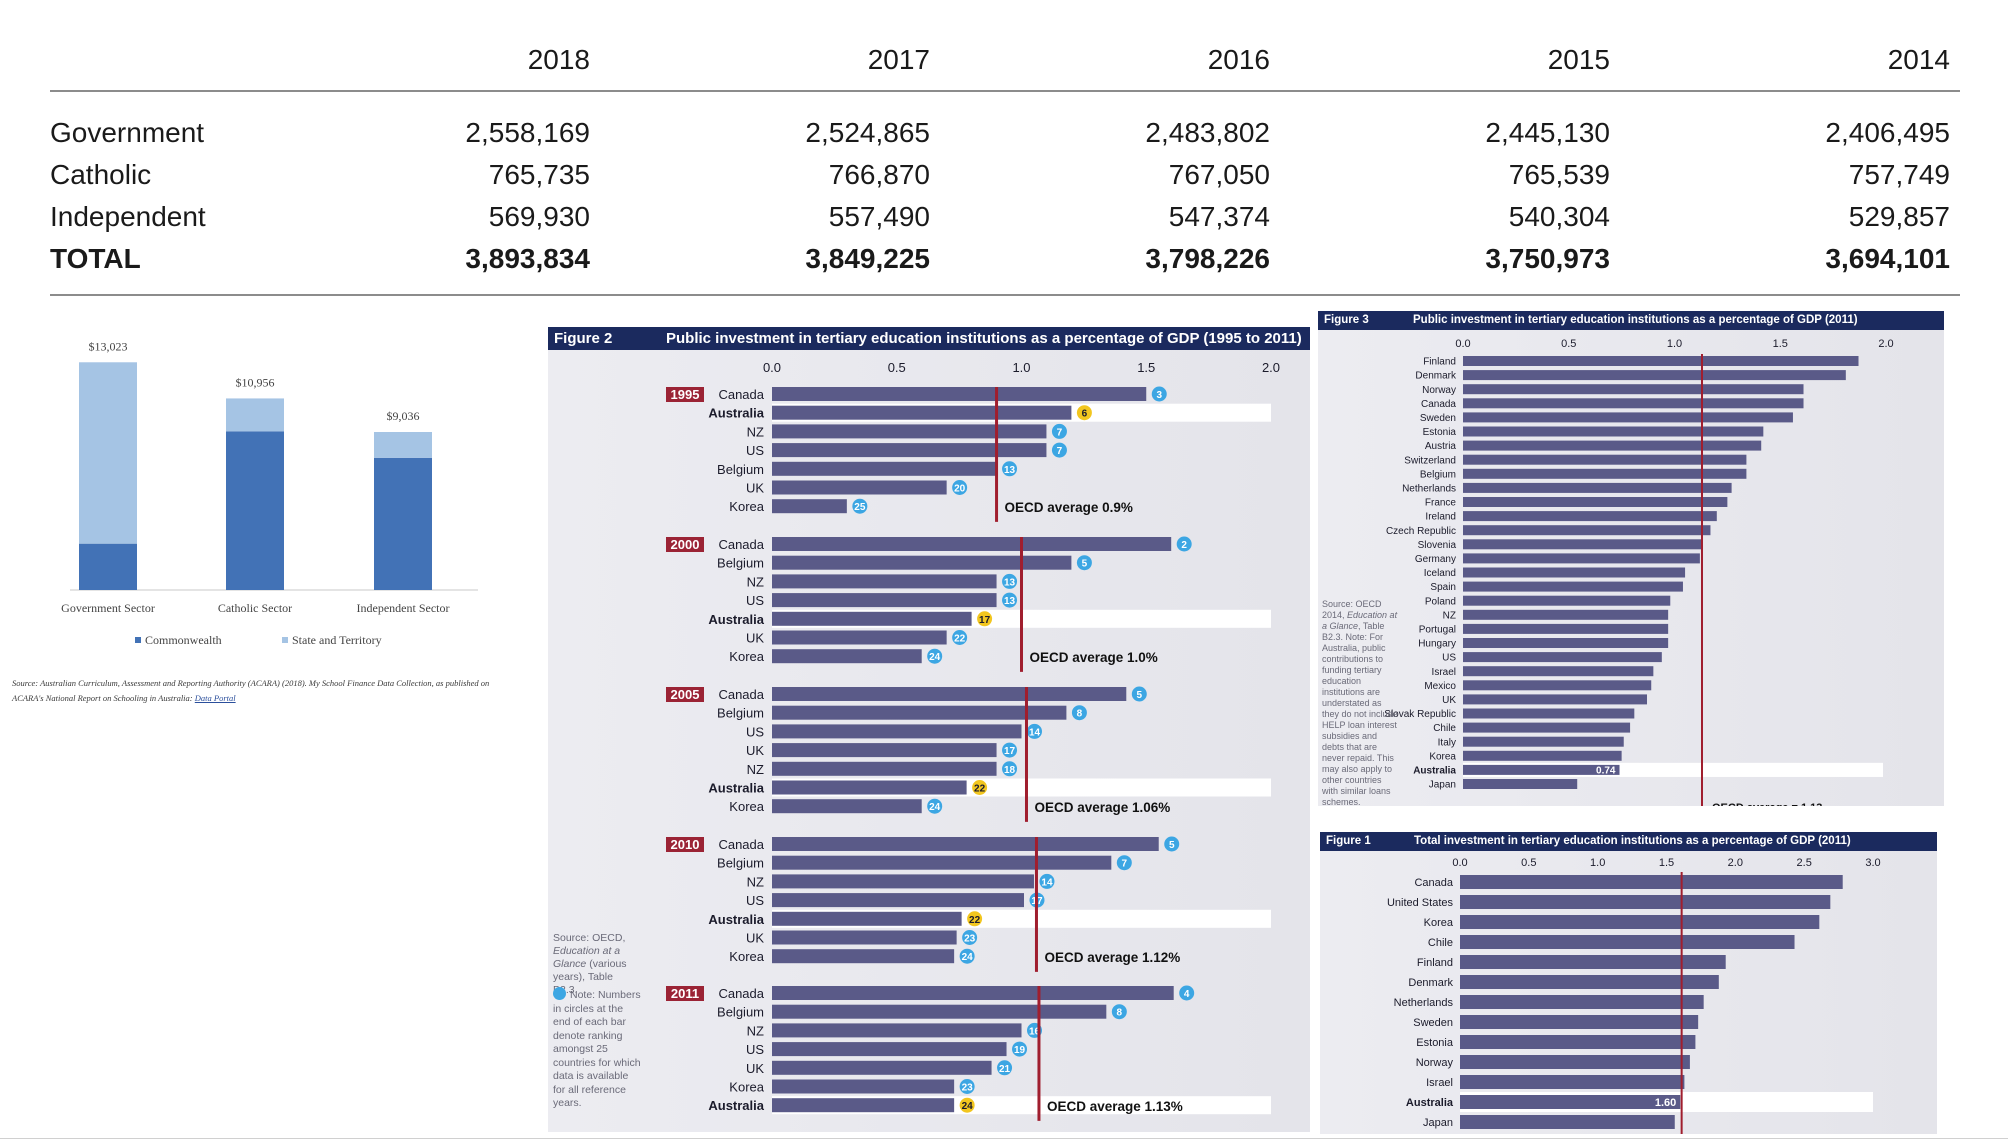 This screenshot has height=1140, width=2008. What do you see at coordinates (1360, 620) in the screenshot?
I see `figure-3-source-italic: Education at a Glance` at bounding box center [1360, 620].